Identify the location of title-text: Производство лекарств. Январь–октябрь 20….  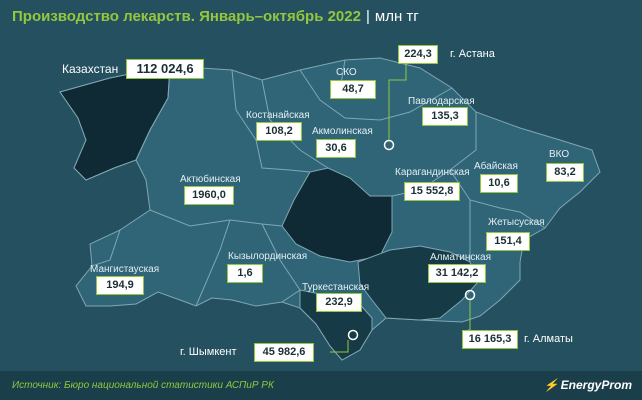
(186, 16).